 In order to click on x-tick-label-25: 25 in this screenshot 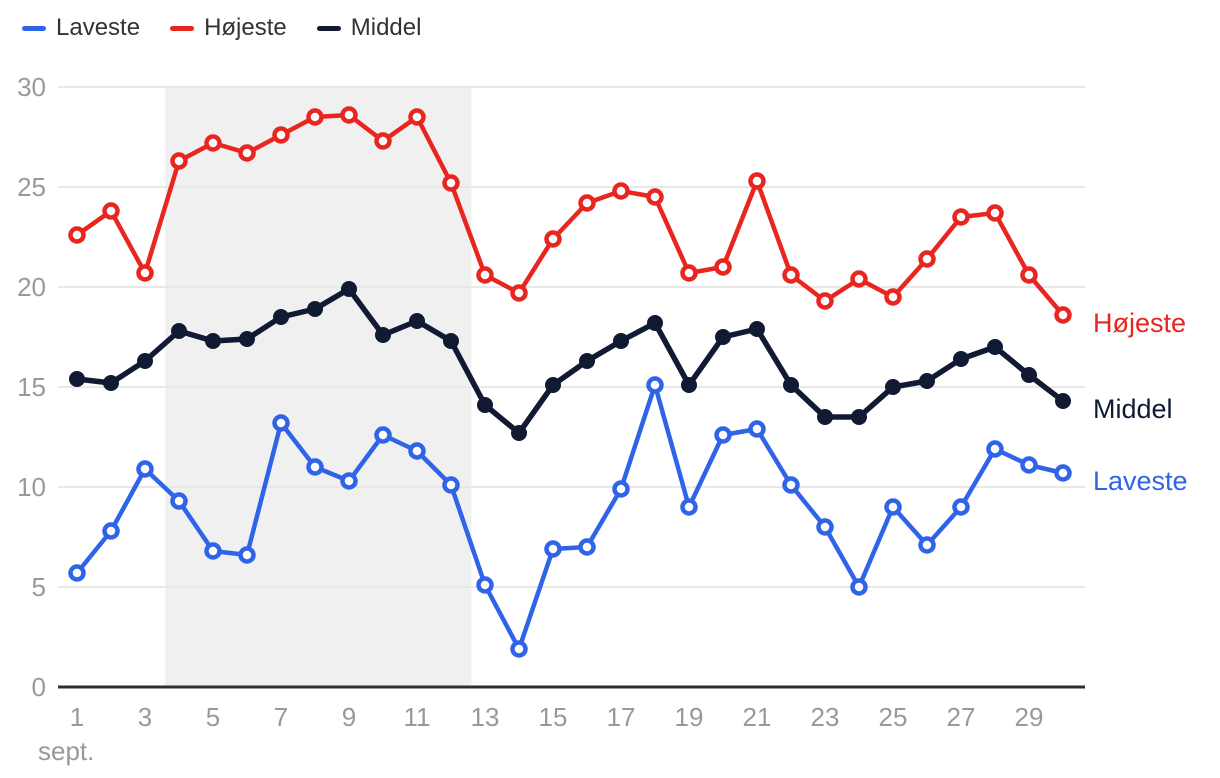, I will do `click(893, 717)`.